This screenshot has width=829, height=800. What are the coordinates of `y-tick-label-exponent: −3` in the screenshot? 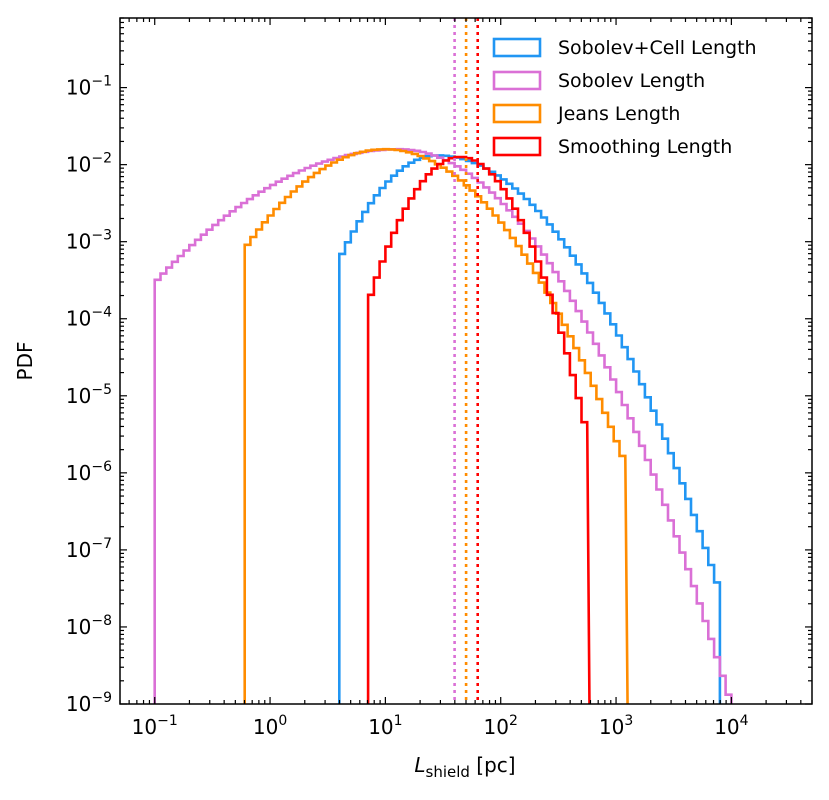 It's located at (101, 236).